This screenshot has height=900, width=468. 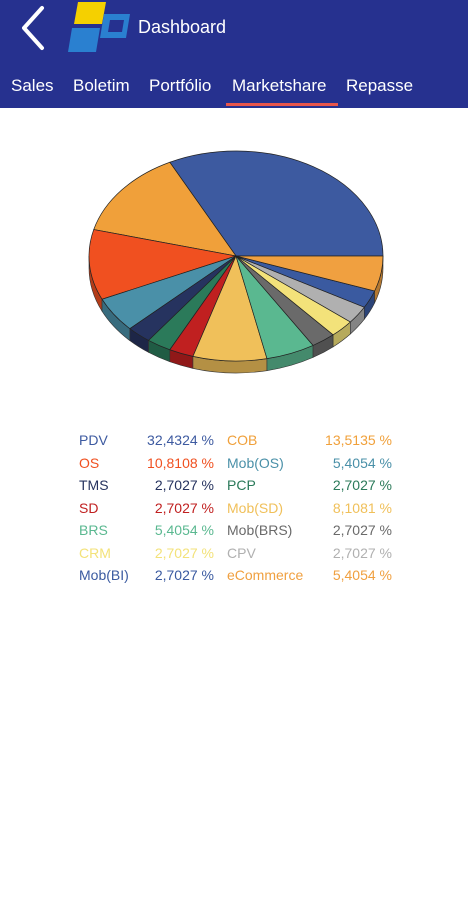 I want to click on legend-value: 10,8108 %, so click(x=180, y=462).